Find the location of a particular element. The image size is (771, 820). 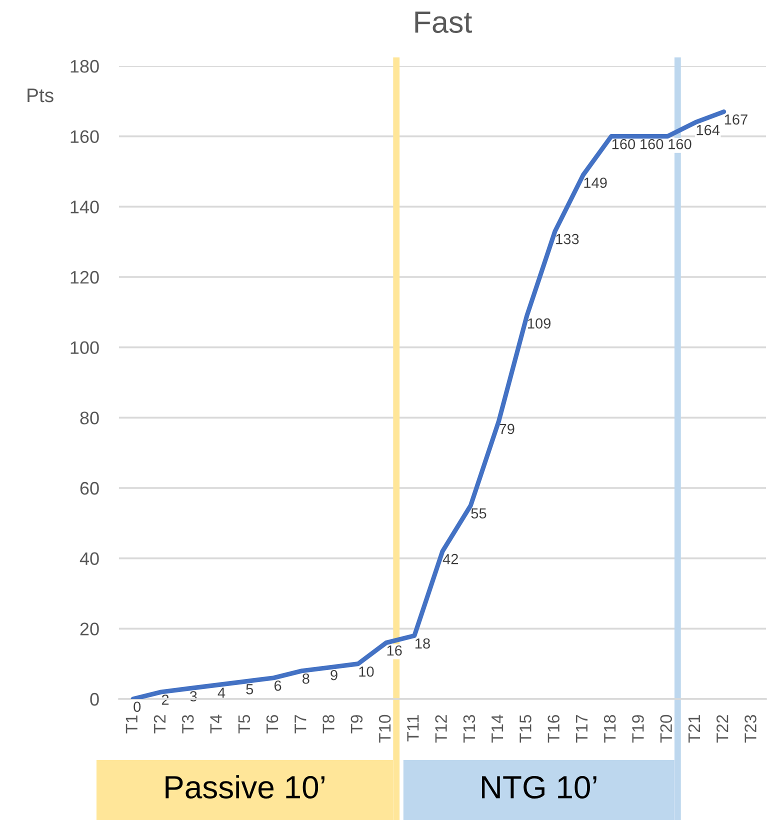

data-label: 16 is located at coordinates (394, 650).